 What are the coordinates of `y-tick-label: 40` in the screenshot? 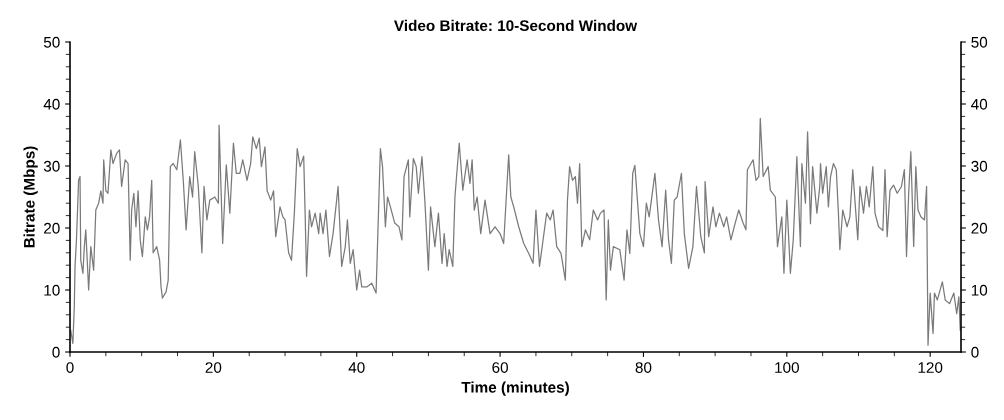 It's located at (51, 104).